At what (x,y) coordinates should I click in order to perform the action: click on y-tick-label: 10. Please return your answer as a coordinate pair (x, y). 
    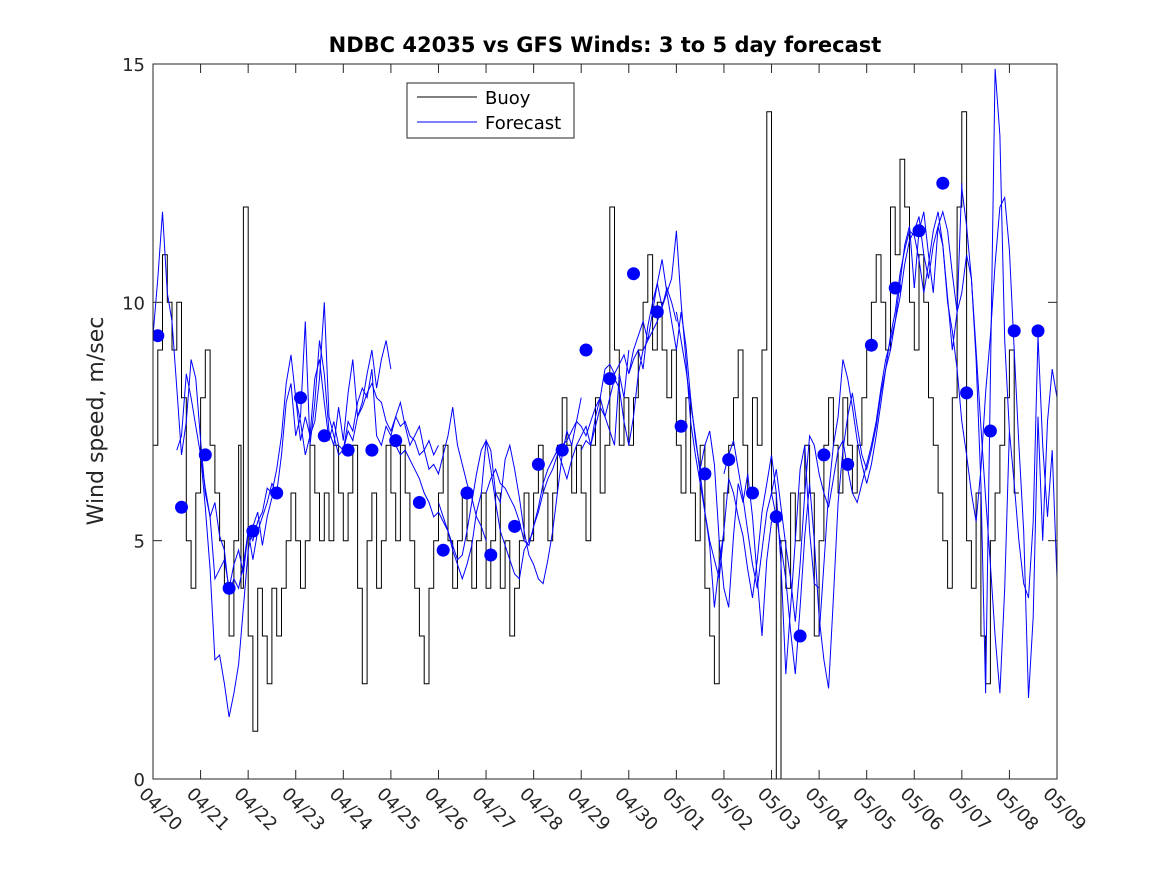
    Looking at the image, I should click on (133, 303).